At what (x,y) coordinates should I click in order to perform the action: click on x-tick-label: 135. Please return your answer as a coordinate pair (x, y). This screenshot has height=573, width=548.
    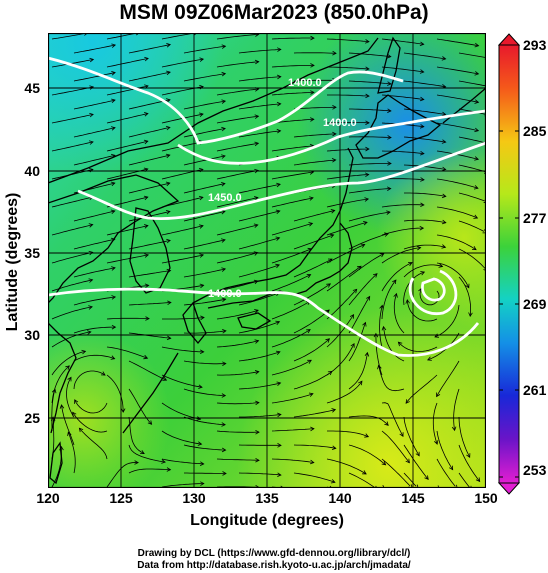
    Looking at the image, I should click on (267, 498).